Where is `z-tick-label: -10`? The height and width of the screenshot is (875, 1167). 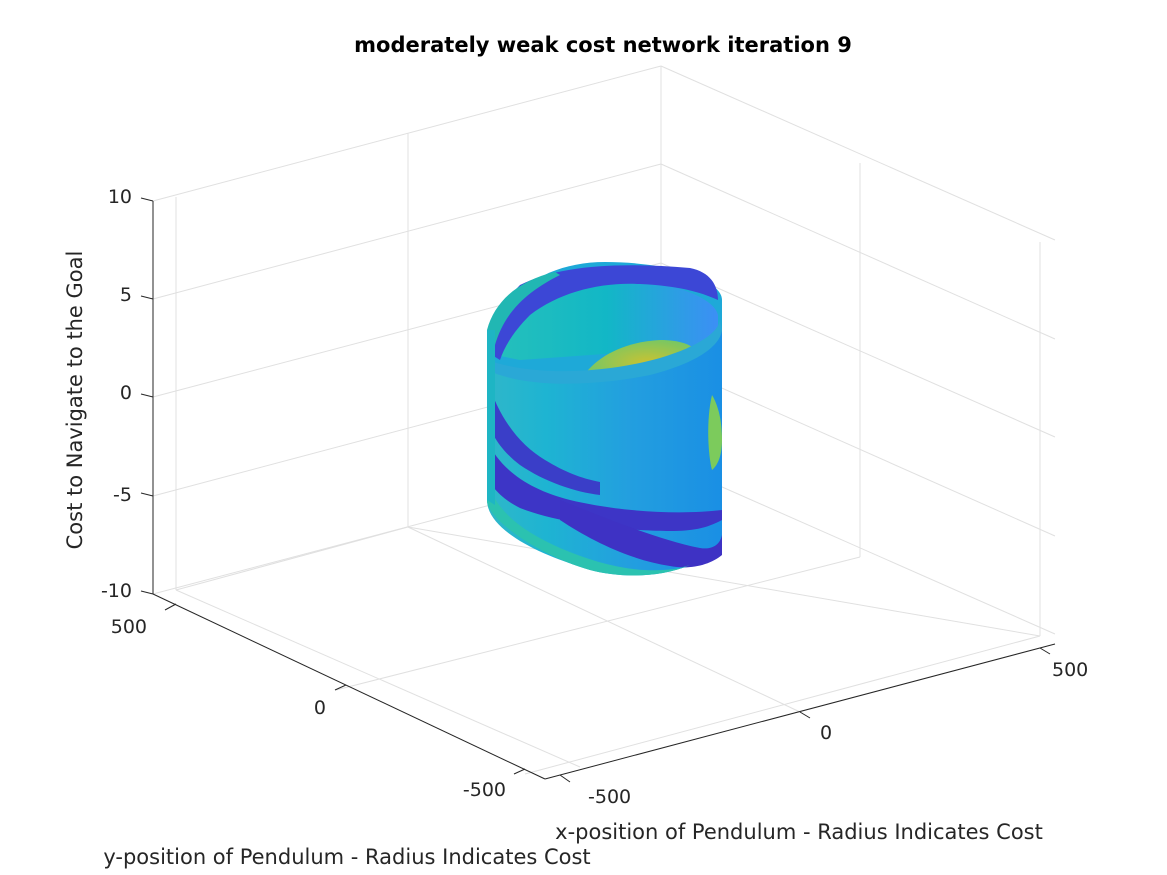
z-tick-label: -10 is located at coordinates (116, 591).